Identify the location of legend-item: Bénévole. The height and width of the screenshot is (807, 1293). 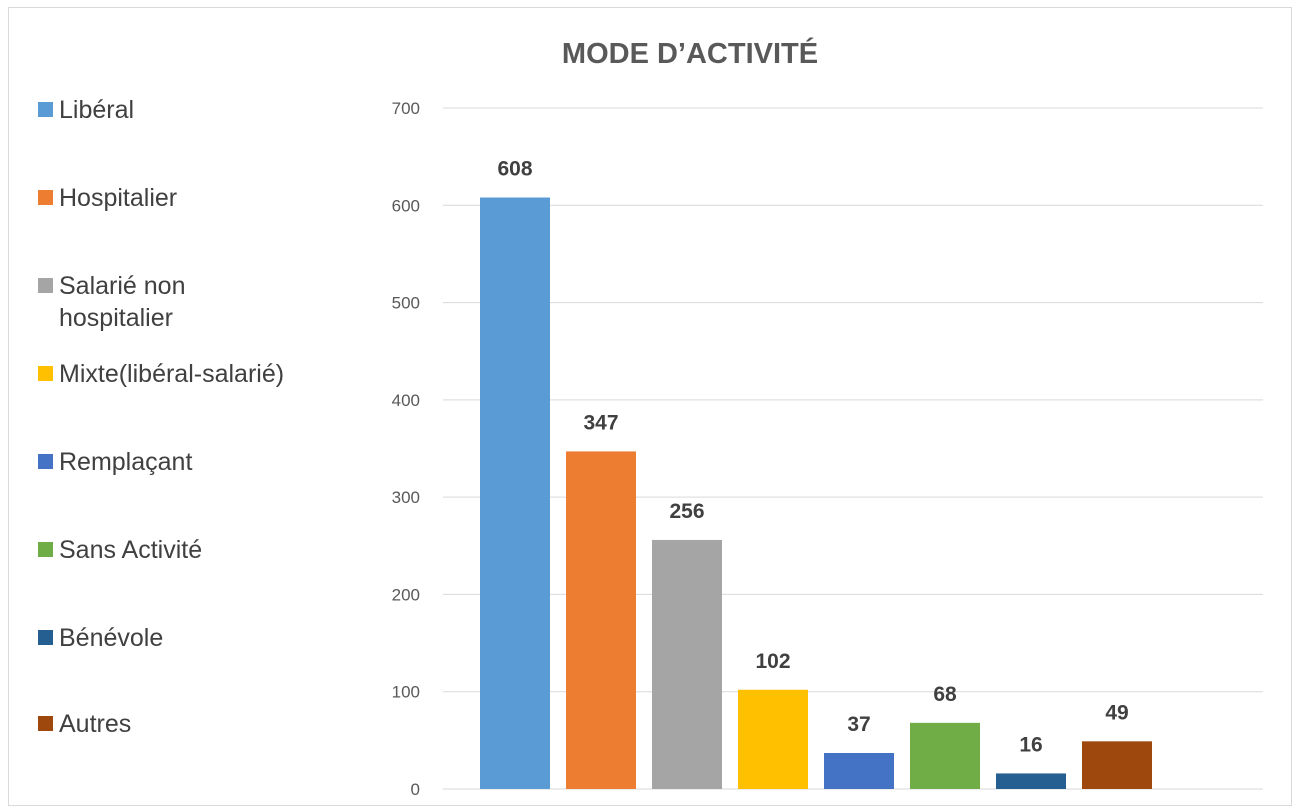
(198, 638).